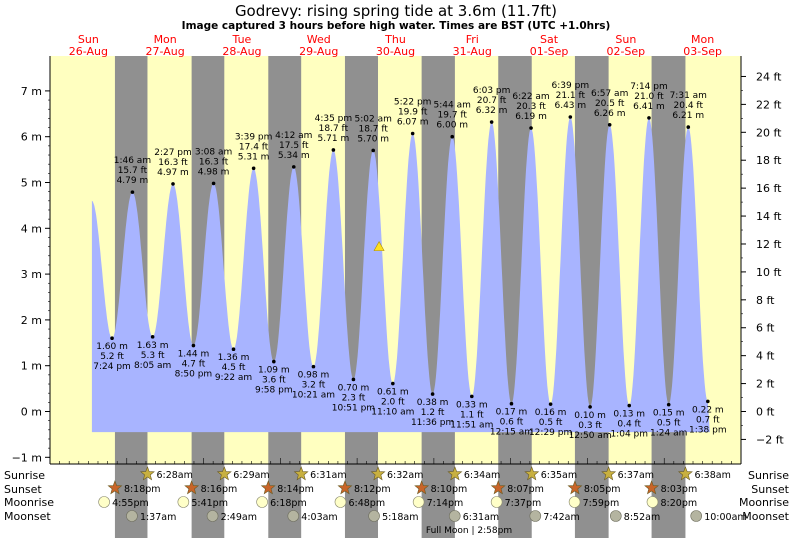 Image resolution: width=793 pixels, height=538 pixels. I want to click on high-tide-feet: 16.3 ft, so click(214, 162).